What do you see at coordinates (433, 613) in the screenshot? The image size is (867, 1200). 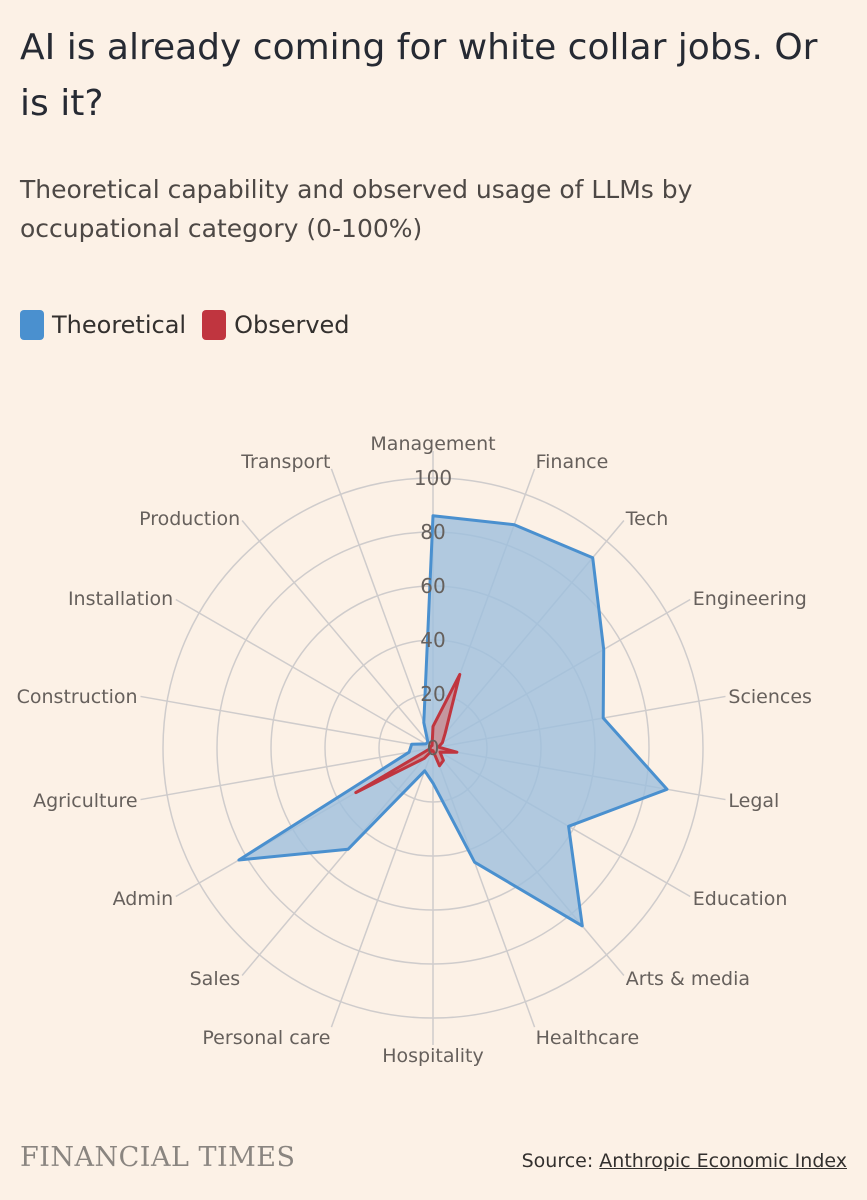 I see `radar-tick-labels: 0 20 40 60 80 100` at bounding box center [433, 613].